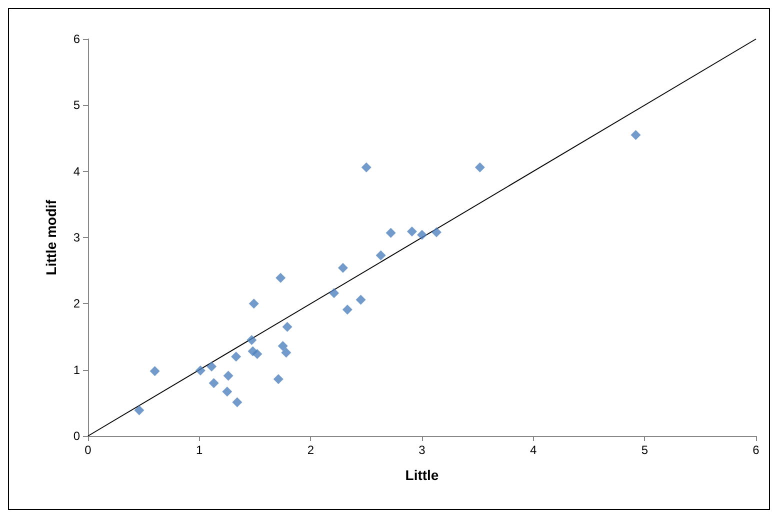 Image resolution: width=777 pixels, height=514 pixels. I want to click on y-tick-label: 1, so click(76, 369).